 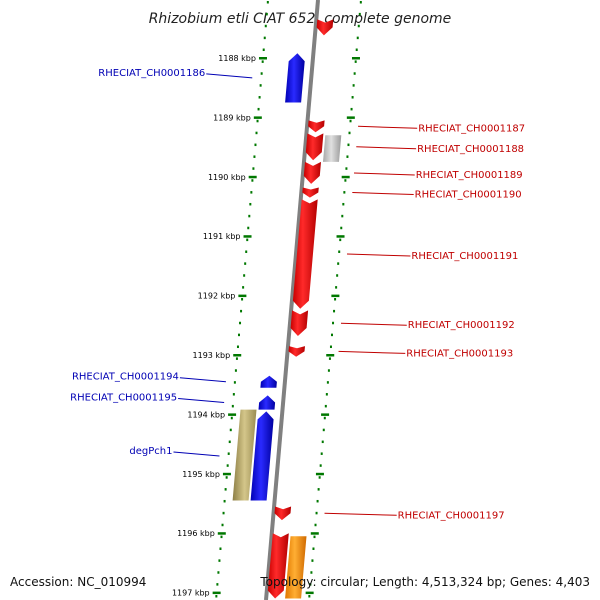 I want to click on tick-label: 1195 kbp, so click(x=201, y=474).